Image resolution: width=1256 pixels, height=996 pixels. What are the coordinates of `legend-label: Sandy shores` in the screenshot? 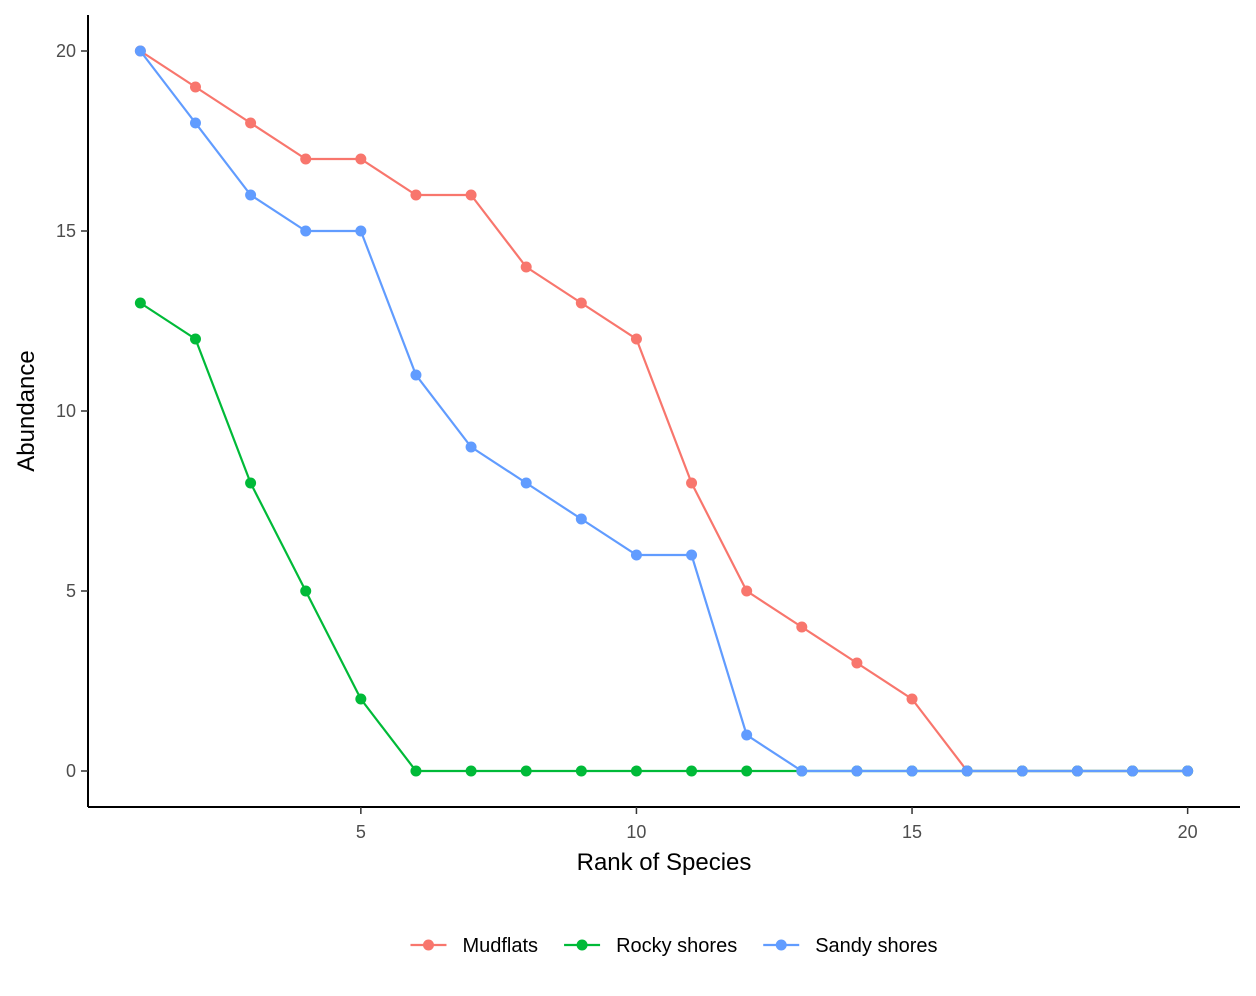 It's located at (876, 946).